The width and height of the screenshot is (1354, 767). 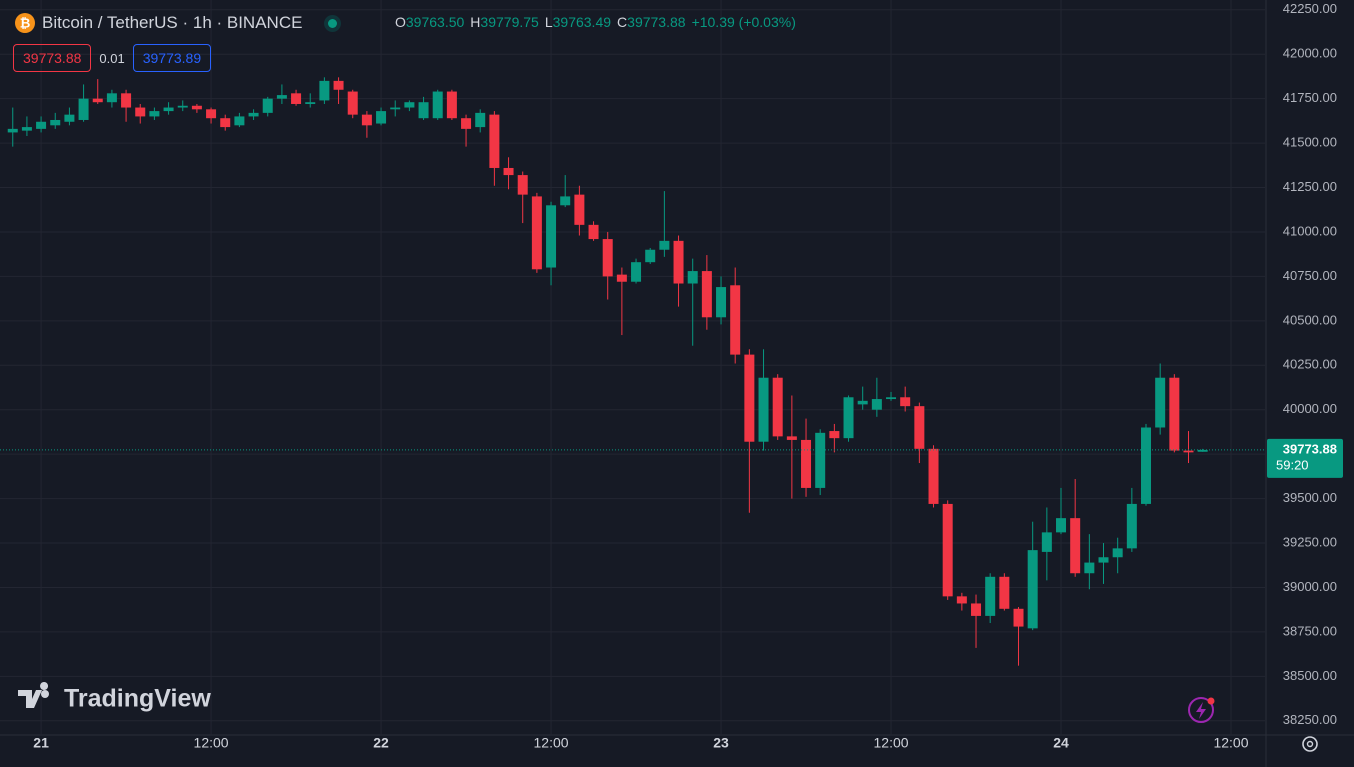 I want to click on market-status, so click(x=333, y=23).